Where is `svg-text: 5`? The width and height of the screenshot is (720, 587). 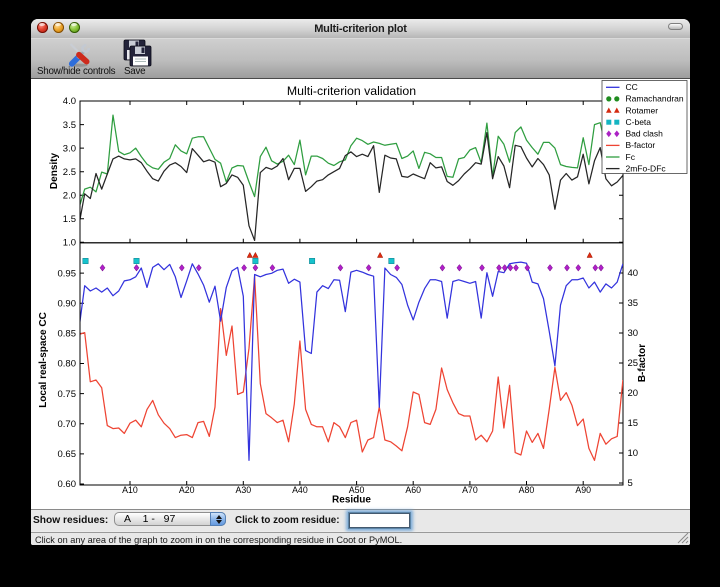 svg-text: 5 is located at coordinates (630, 483).